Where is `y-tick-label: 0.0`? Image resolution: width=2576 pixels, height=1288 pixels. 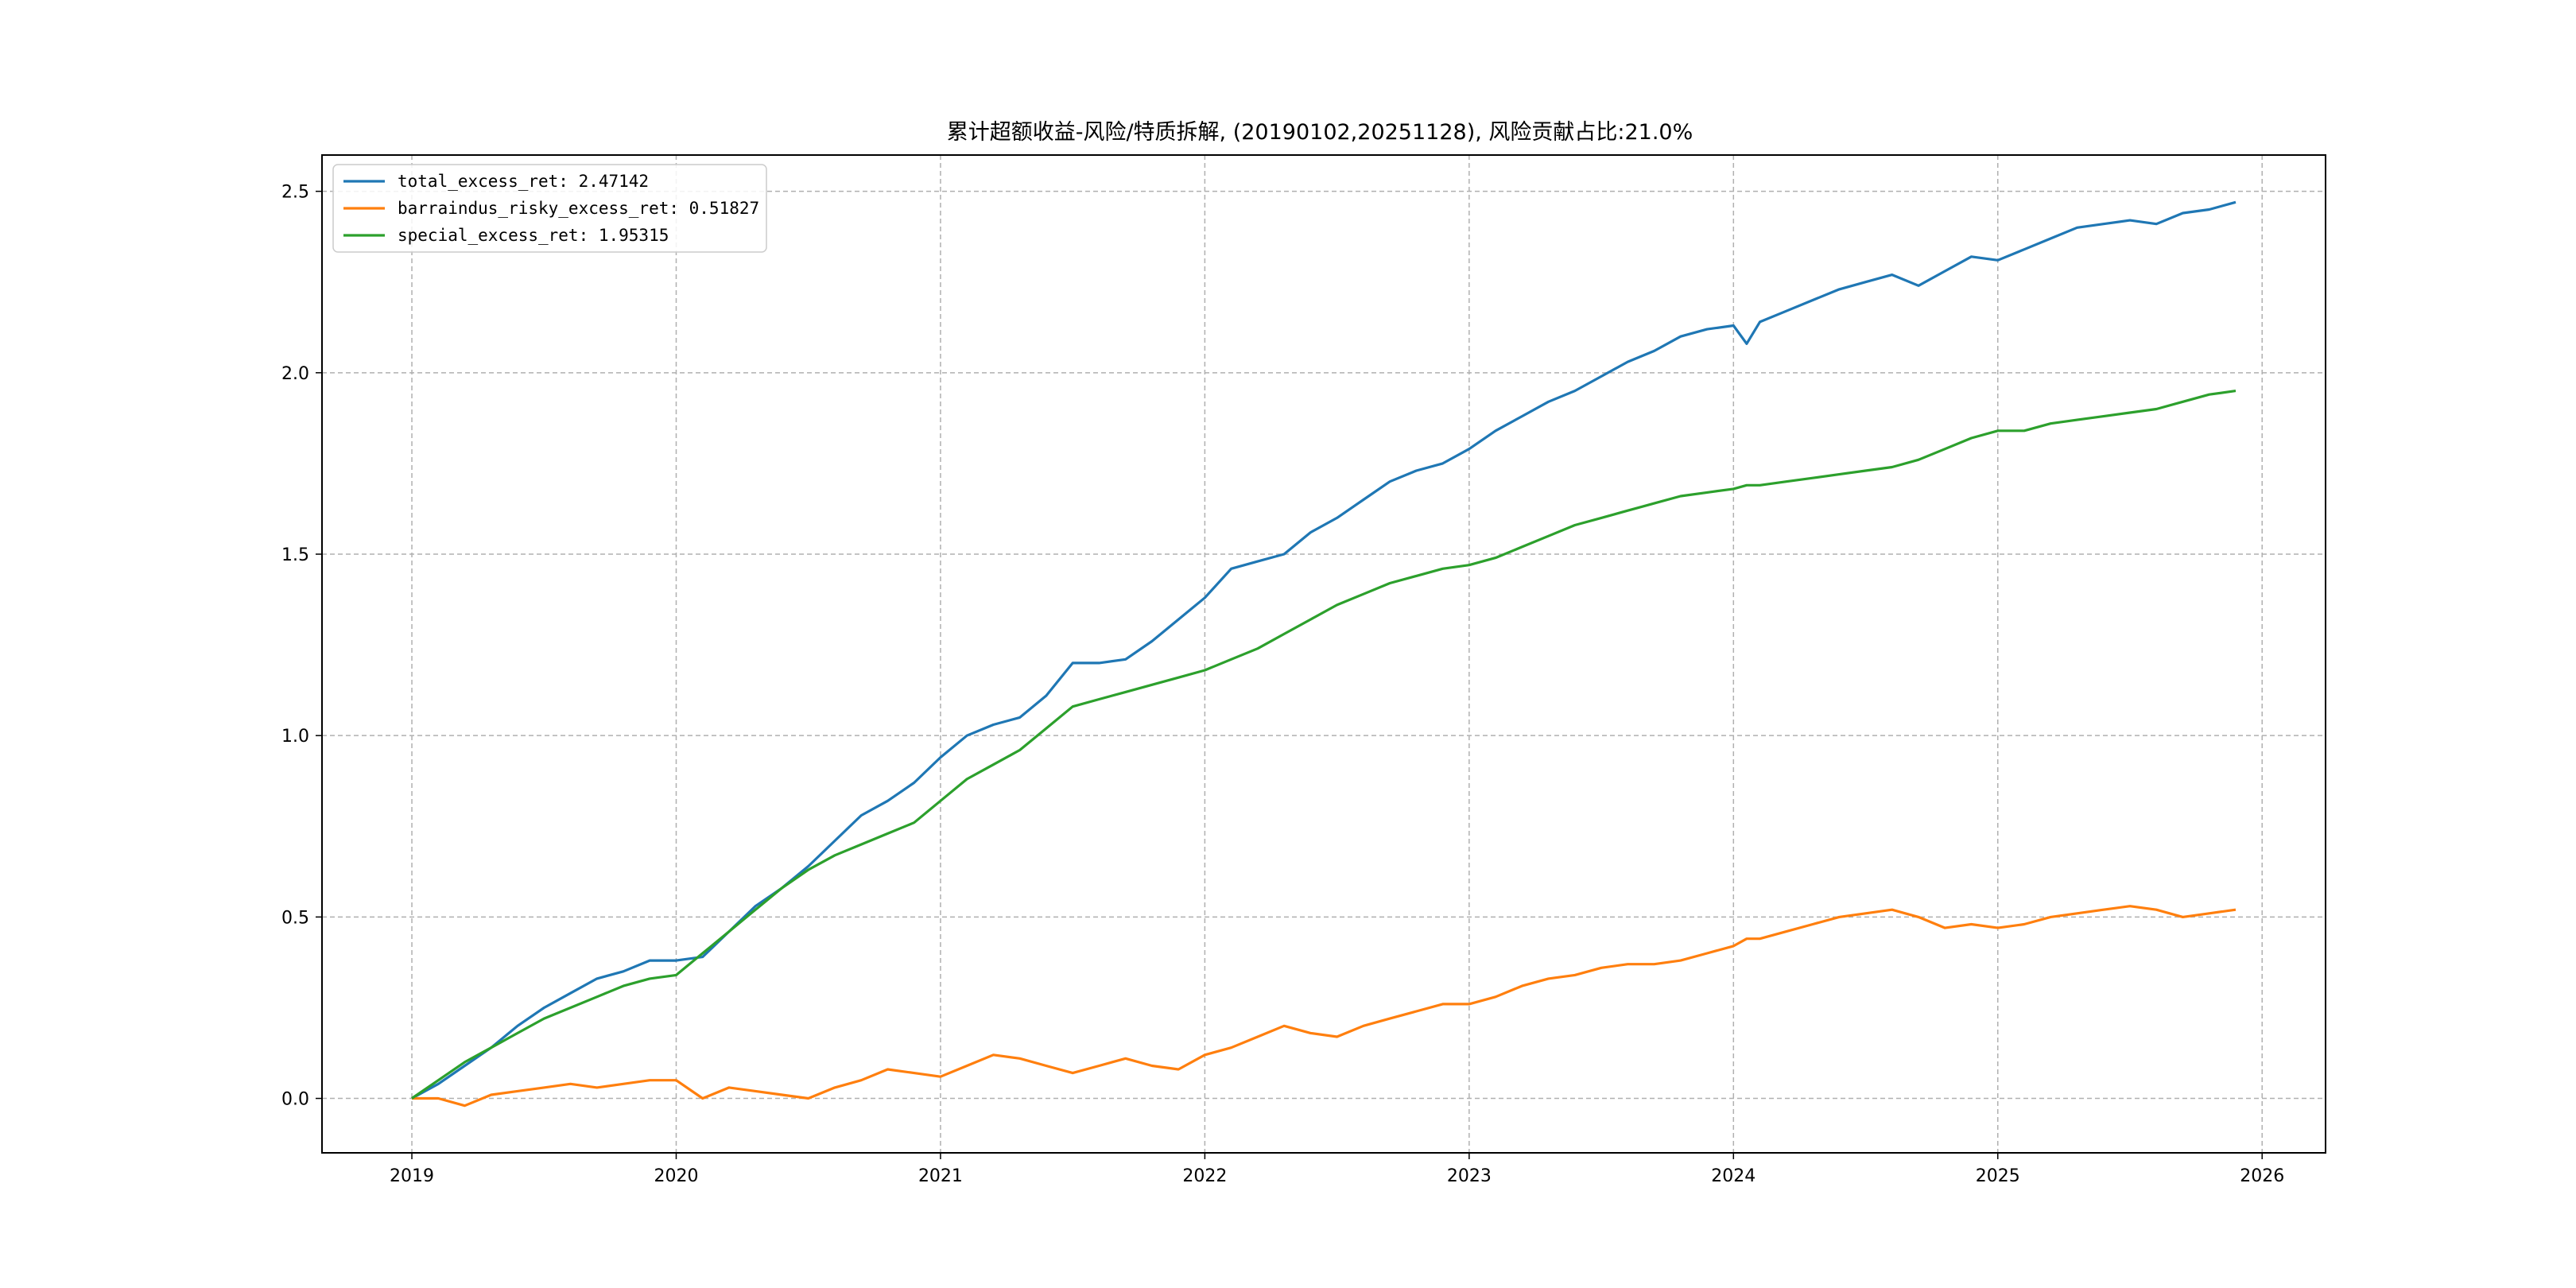
y-tick-label: 0.0 is located at coordinates (295, 1100).